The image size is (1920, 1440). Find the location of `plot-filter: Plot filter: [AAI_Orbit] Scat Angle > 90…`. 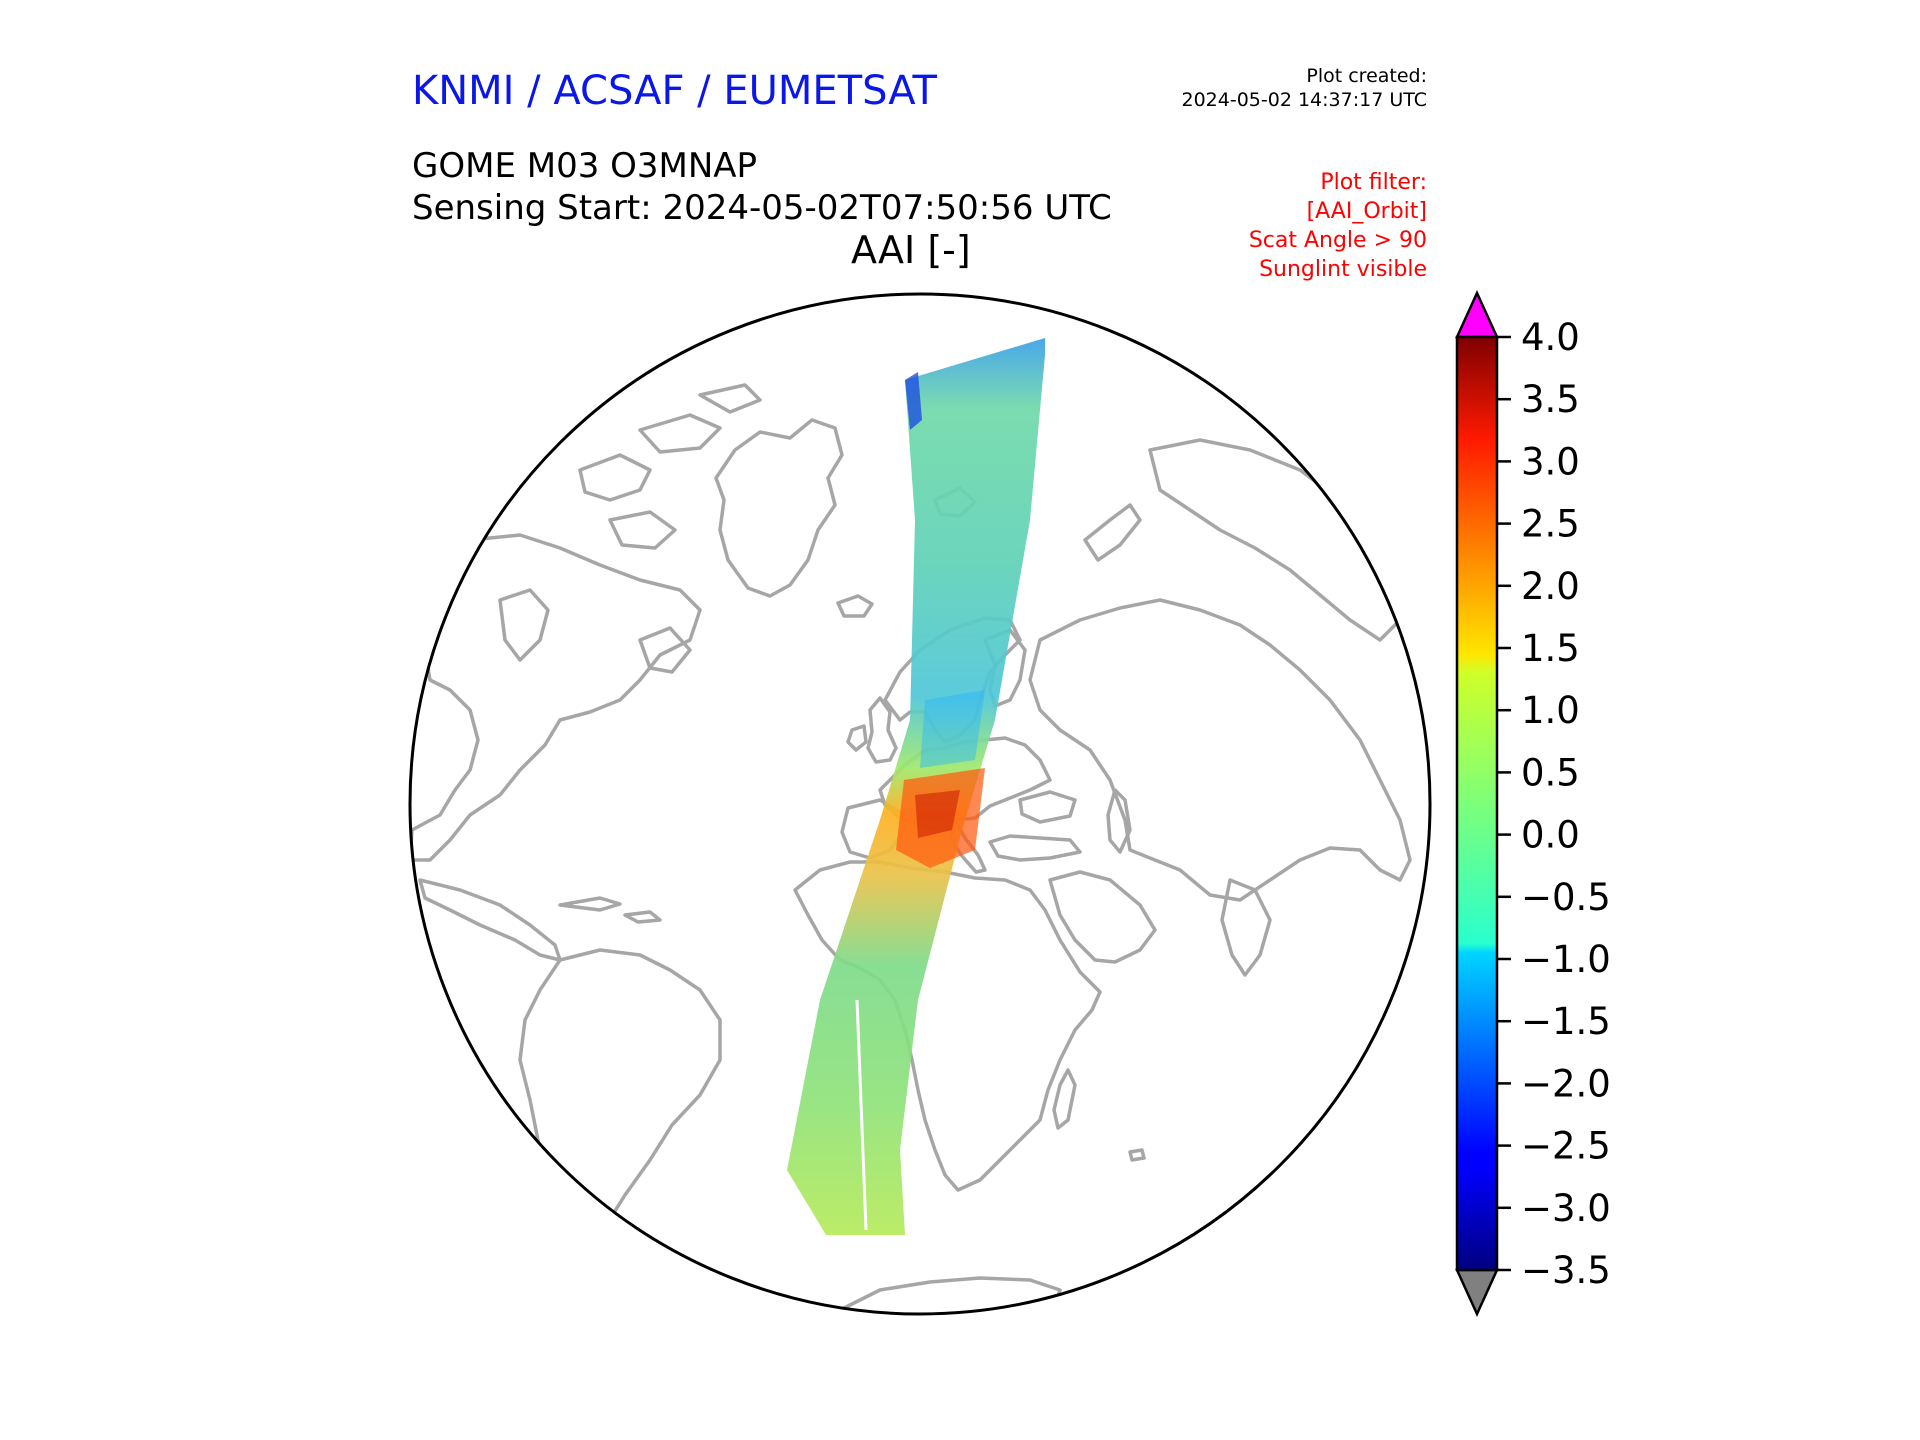

plot-filter: Plot filter: [AAI_Orbit] Scat Angle > 90… is located at coordinates (1338, 226).